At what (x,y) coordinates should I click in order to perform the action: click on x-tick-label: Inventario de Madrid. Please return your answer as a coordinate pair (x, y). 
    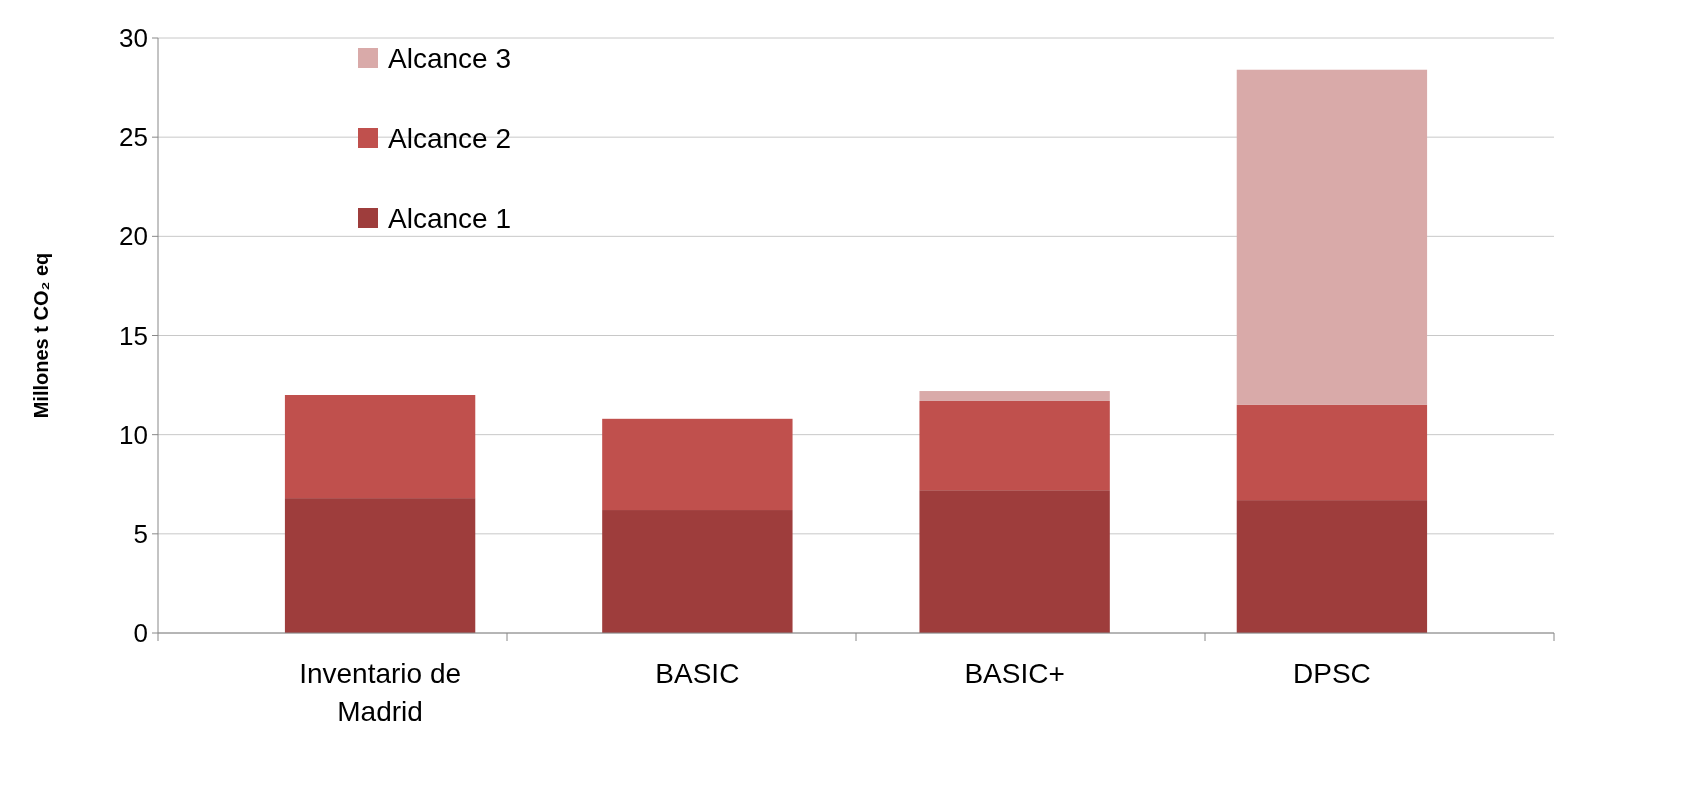
    Looking at the image, I should click on (380, 692).